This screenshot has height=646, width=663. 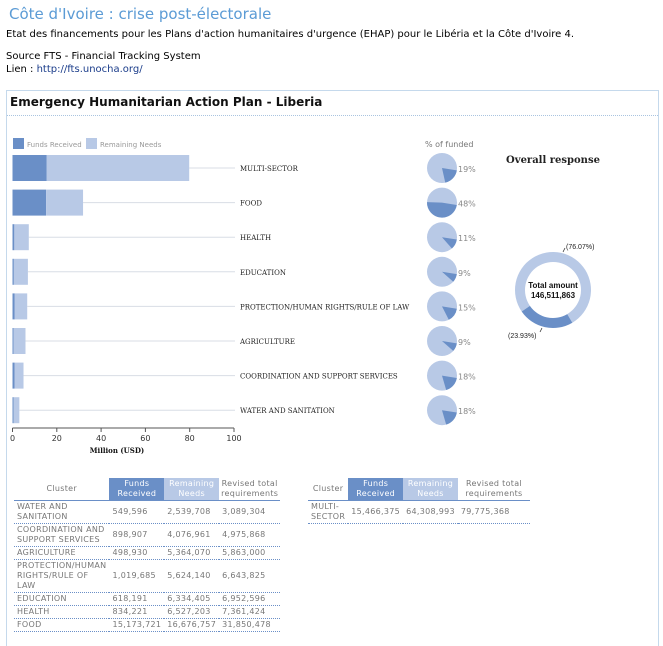 I want to click on pie-percent-label: 9%, so click(x=464, y=342).